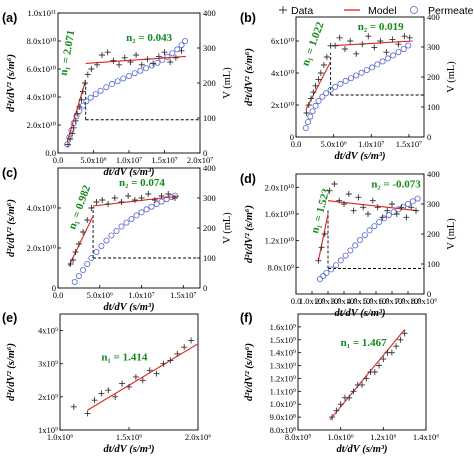 This screenshot has width=474, height=458. I want to click on panel-label: (c), so click(9, 173).